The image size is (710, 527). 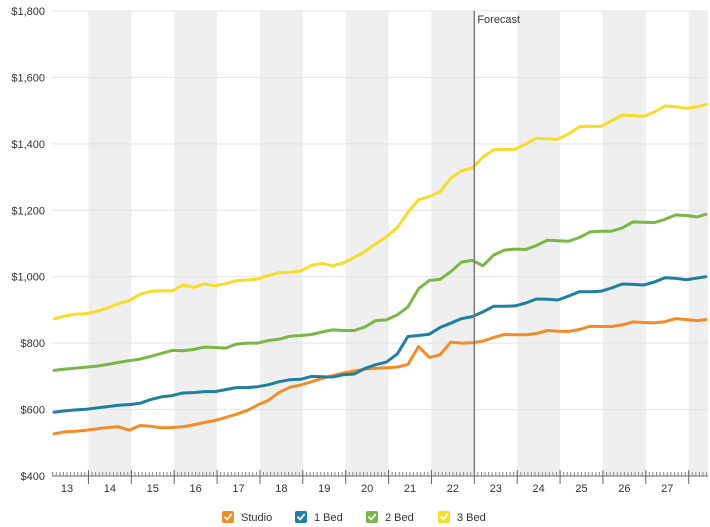 I want to click on legend-item-1-bed: 1 Bed, so click(x=319, y=517).